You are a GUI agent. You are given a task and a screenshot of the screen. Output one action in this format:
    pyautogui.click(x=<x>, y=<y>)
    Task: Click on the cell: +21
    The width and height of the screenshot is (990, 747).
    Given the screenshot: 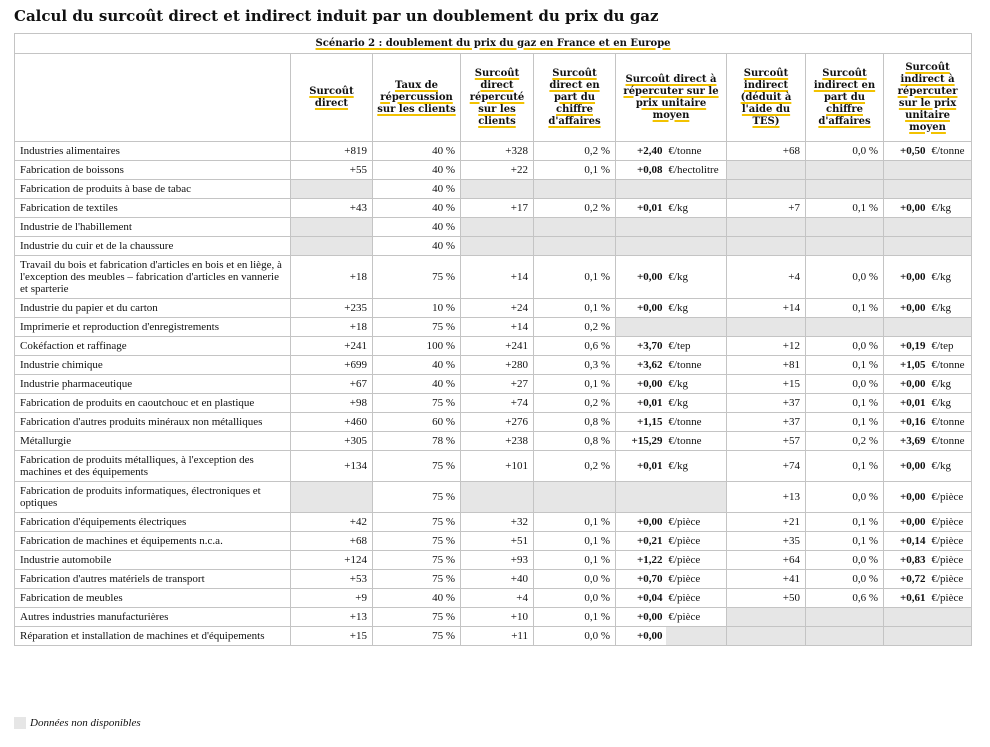 What is the action you would take?
    pyautogui.click(x=766, y=522)
    